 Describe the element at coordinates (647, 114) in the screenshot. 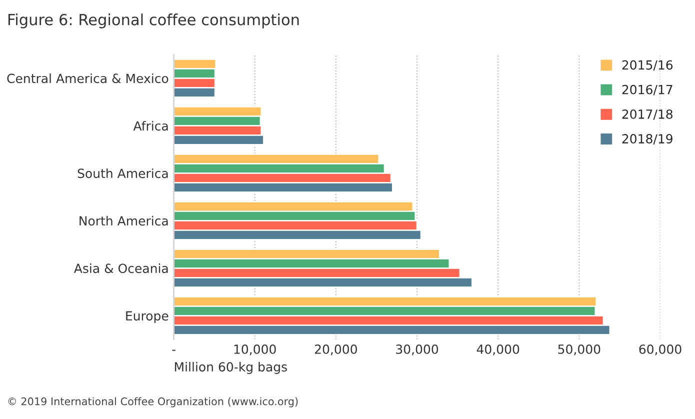

I see `legend-label: 2017/18` at that location.